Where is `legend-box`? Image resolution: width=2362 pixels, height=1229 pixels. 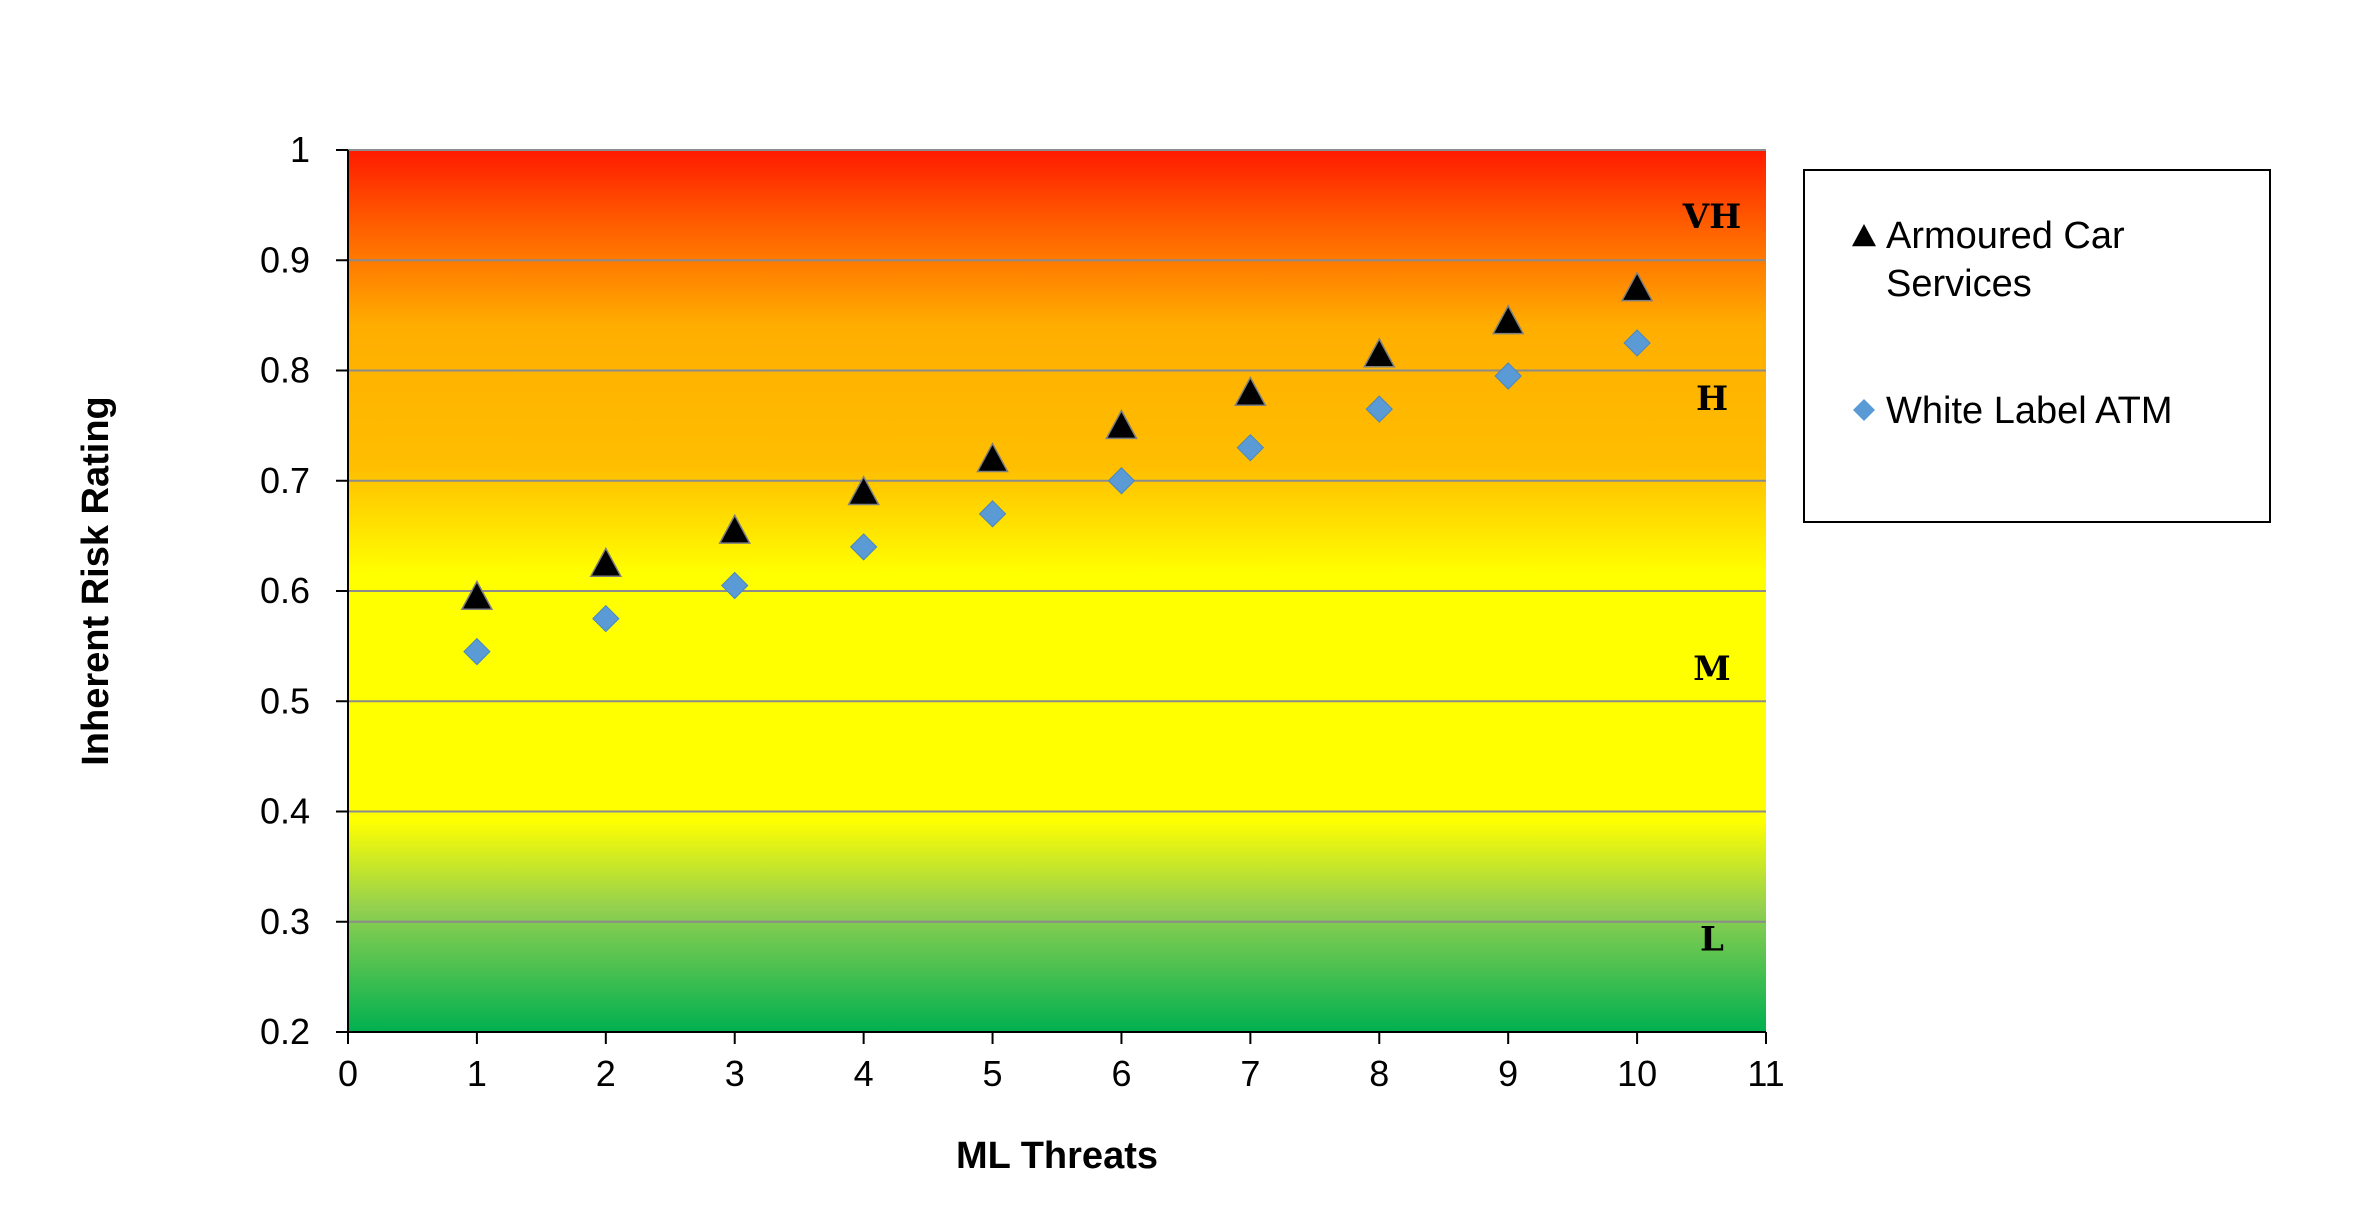
legend-box is located at coordinates (2037, 346).